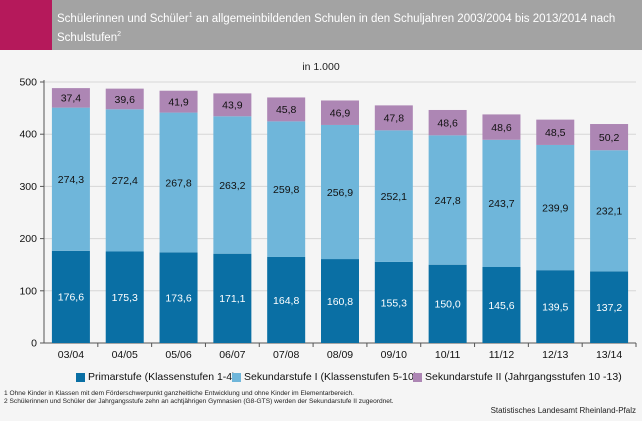  I want to click on bar-value-label: 46,9, so click(340, 114).